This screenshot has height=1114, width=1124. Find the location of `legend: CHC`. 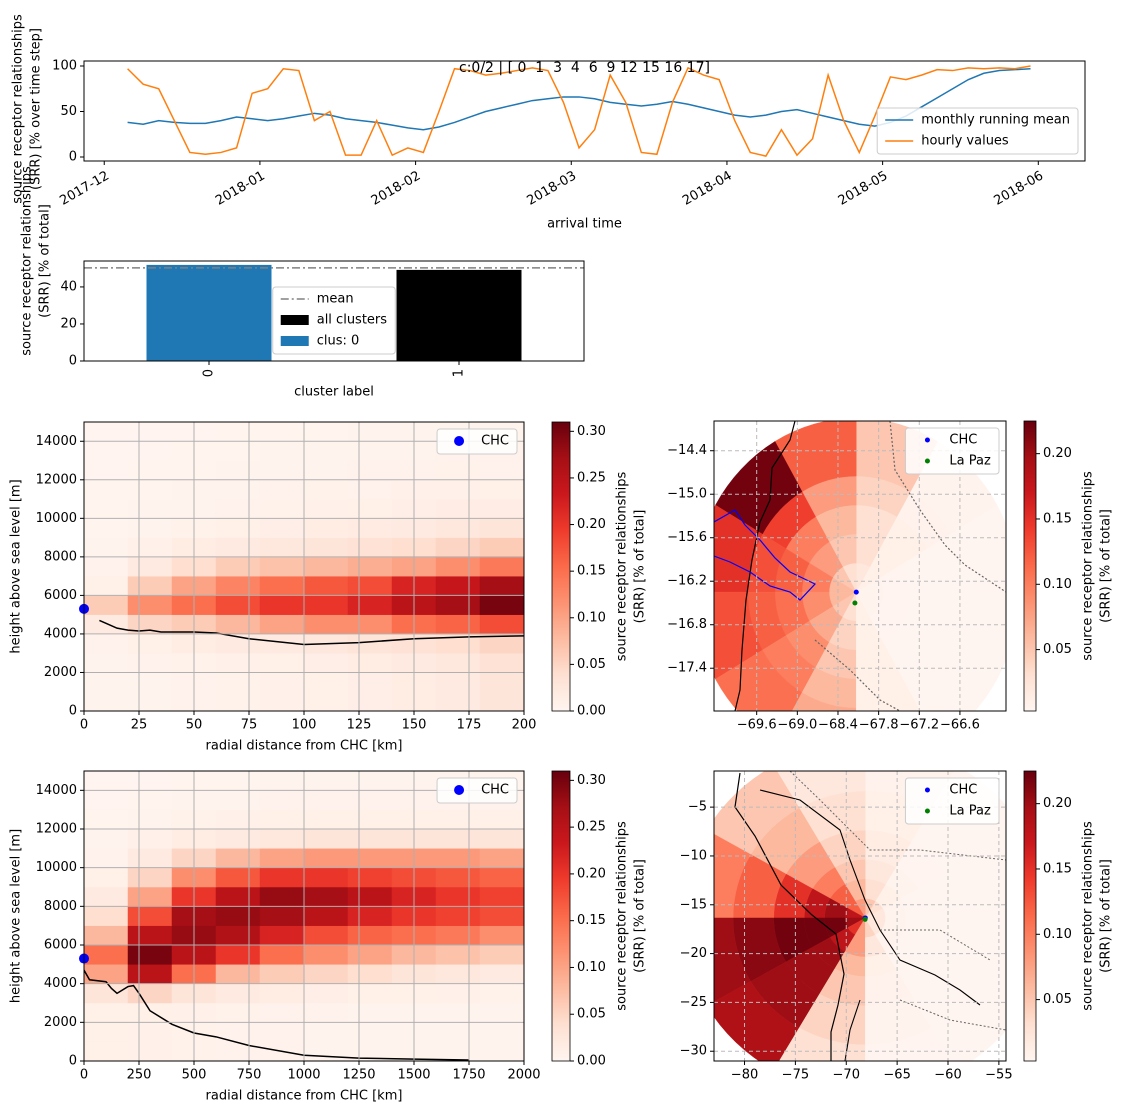

legend: CHC is located at coordinates (477, 790).